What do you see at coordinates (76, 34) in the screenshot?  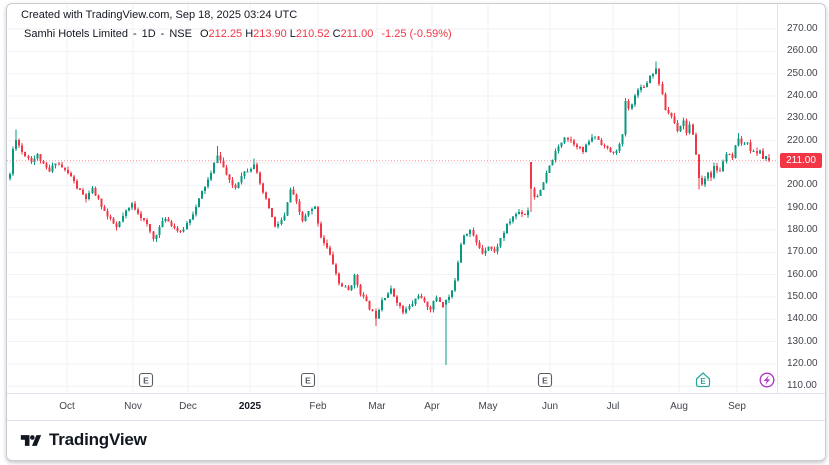 I see `symbol-name: Samhi Hotels Limited` at bounding box center [76, 34].